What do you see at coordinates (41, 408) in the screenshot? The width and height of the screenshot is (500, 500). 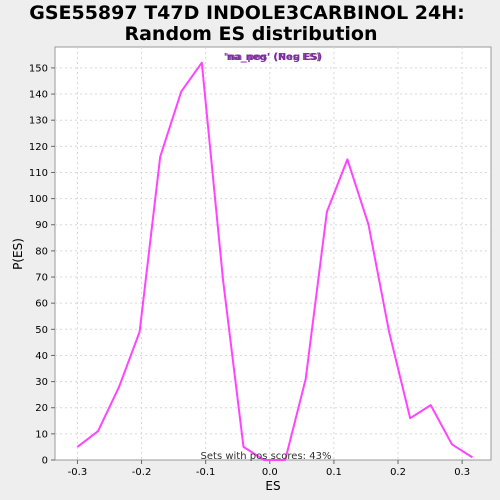 I see `y-tick-label: 20` at bounding box center [41, 408].